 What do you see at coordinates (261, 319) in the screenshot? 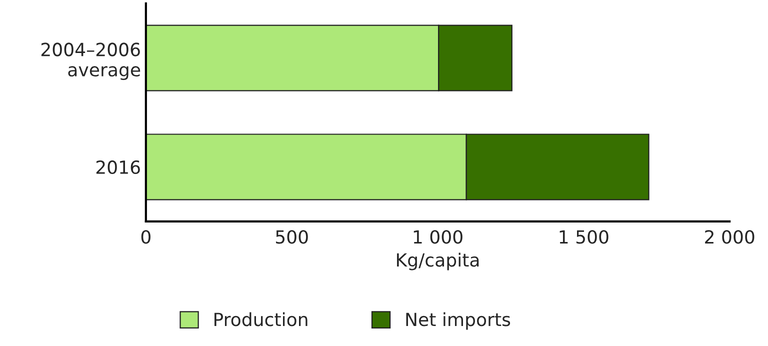
I see `legend-label: Production` at bounding box center [261, 319].